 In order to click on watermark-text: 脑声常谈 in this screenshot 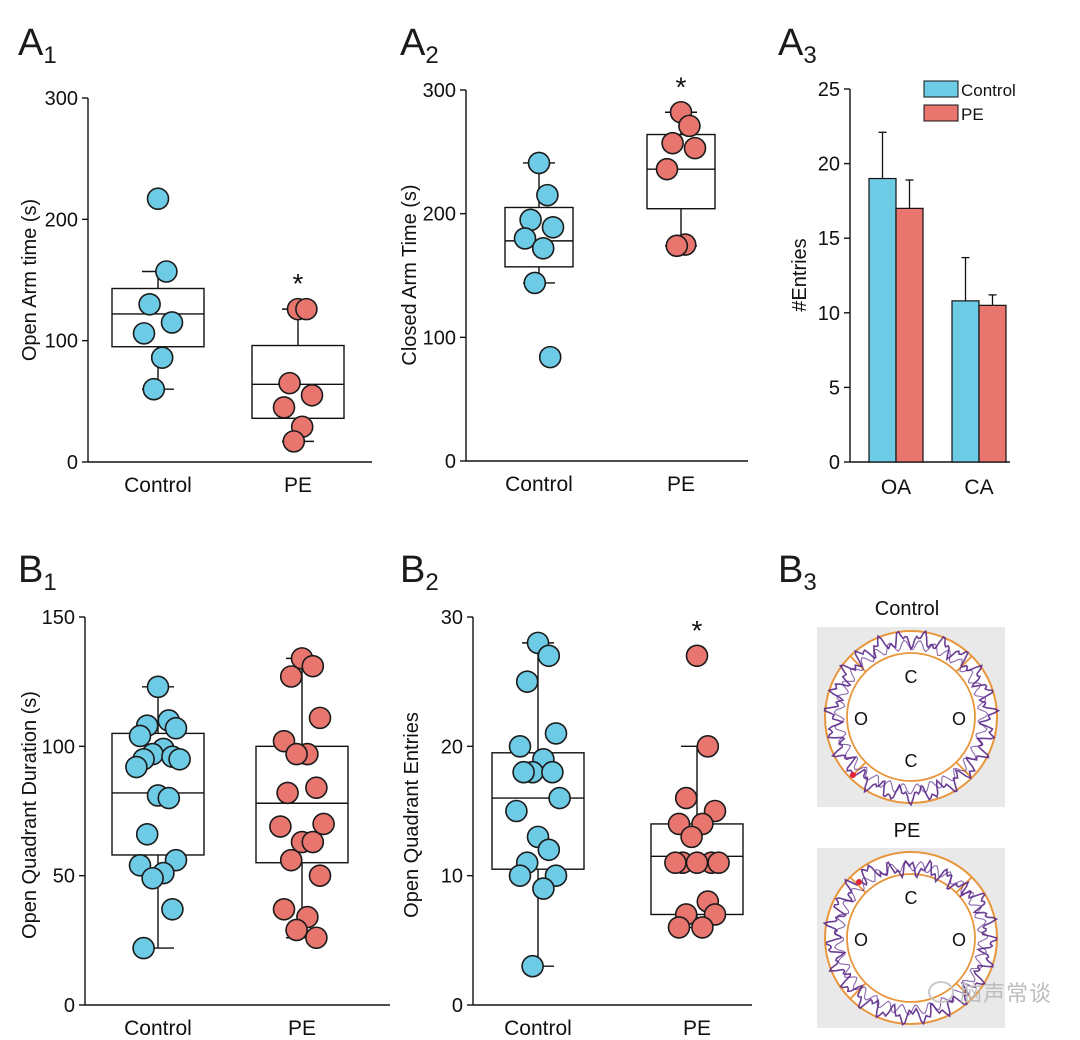, I will do `click(1005, 994)`.